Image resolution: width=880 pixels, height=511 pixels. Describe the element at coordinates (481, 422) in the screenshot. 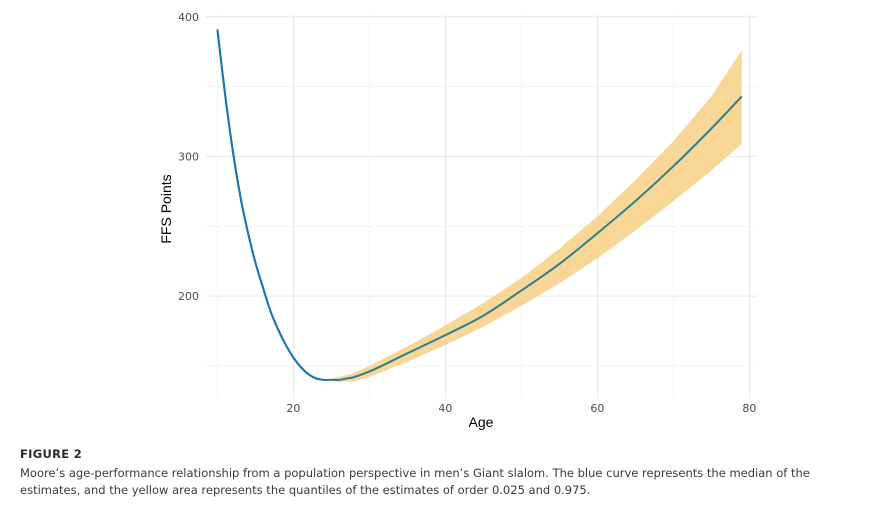

I see `x-axis-label: Age` at that location.